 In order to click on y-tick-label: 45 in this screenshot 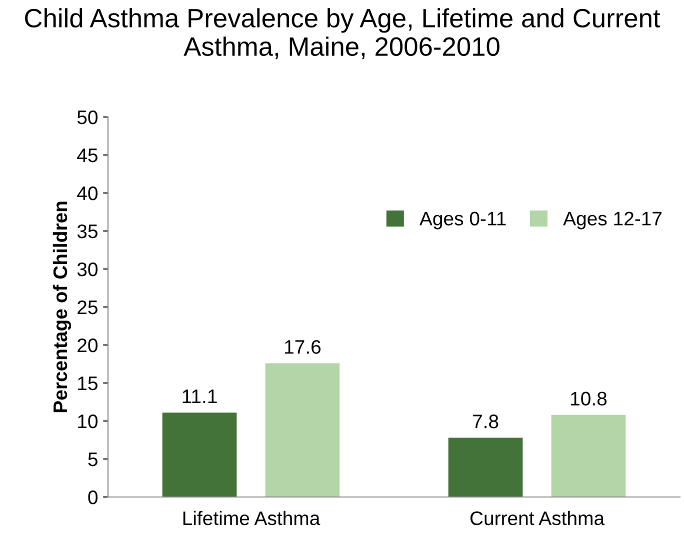, I will do `click(87, 155)`.